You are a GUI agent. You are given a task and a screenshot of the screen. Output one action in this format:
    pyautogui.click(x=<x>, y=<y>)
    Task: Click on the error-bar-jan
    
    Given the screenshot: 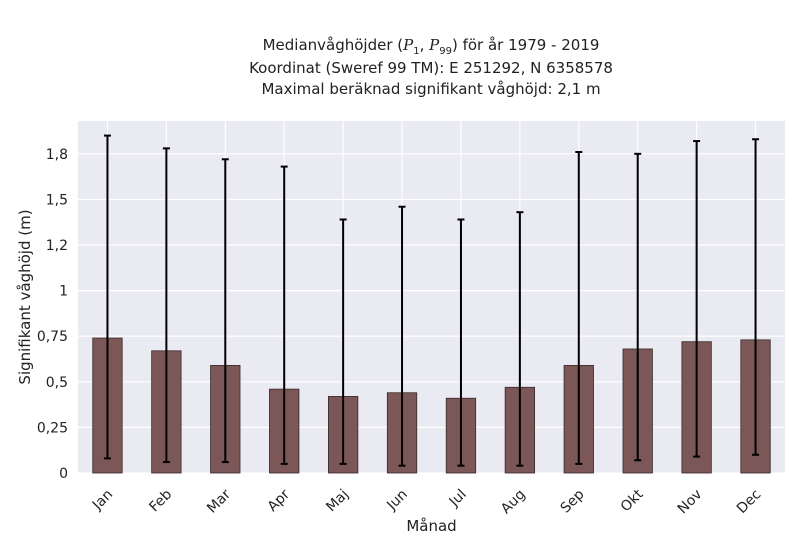 What is the action you would take?
    pyautogui.click(x=107, y=297)
    